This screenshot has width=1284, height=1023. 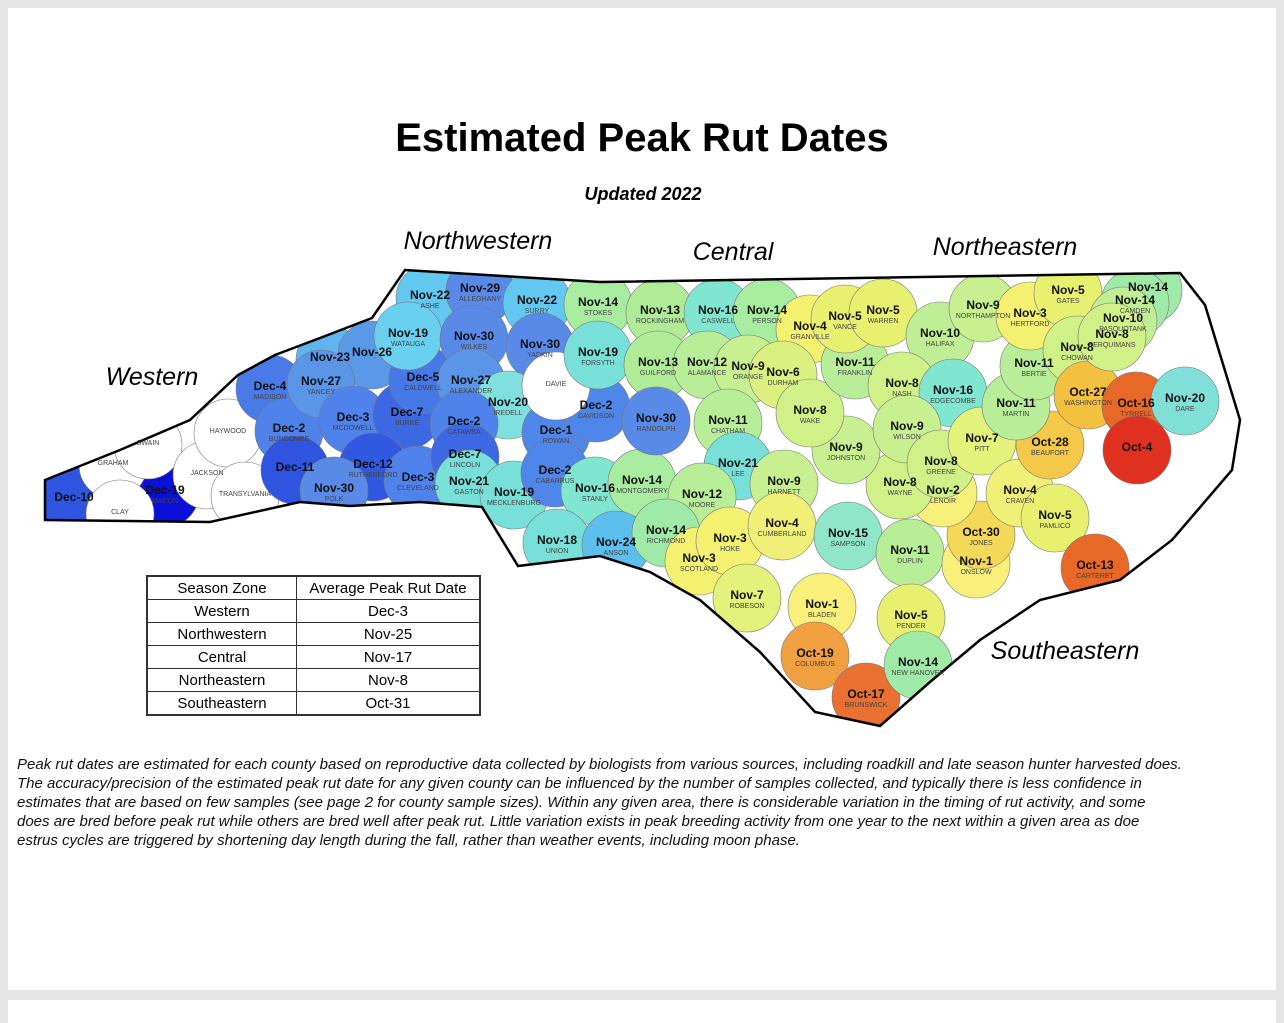 I want to click on county-name: PITT, so click(x=982, y=449).